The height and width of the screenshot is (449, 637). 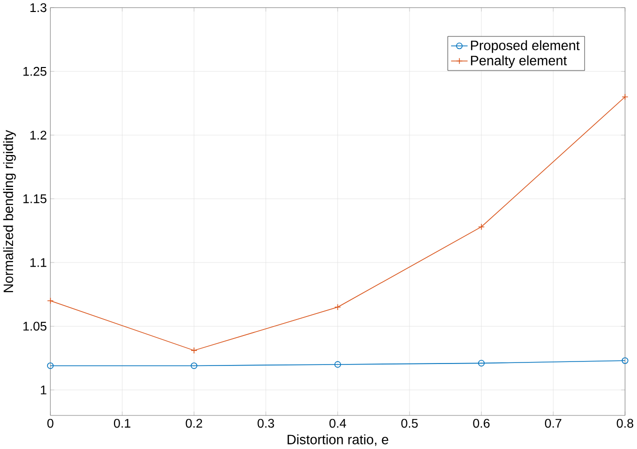 I want to click on x-tick-label: 0.7, so click(x=553, y=423).